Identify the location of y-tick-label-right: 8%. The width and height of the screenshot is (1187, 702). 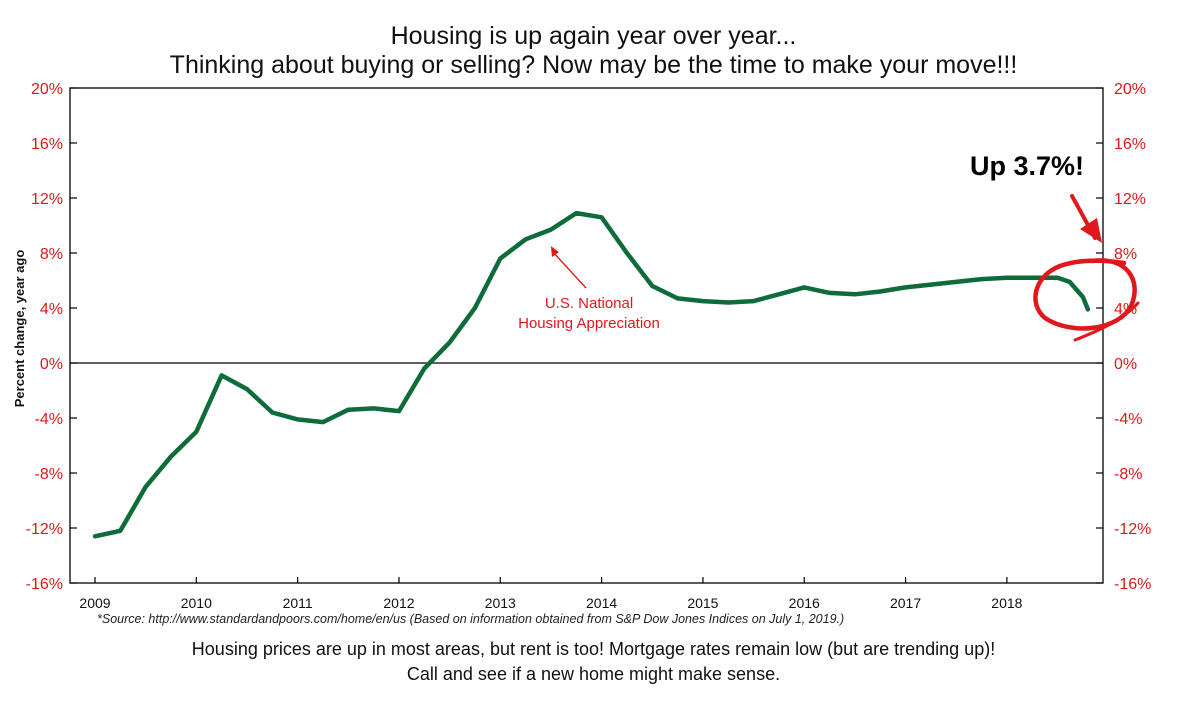
(1125, 254).